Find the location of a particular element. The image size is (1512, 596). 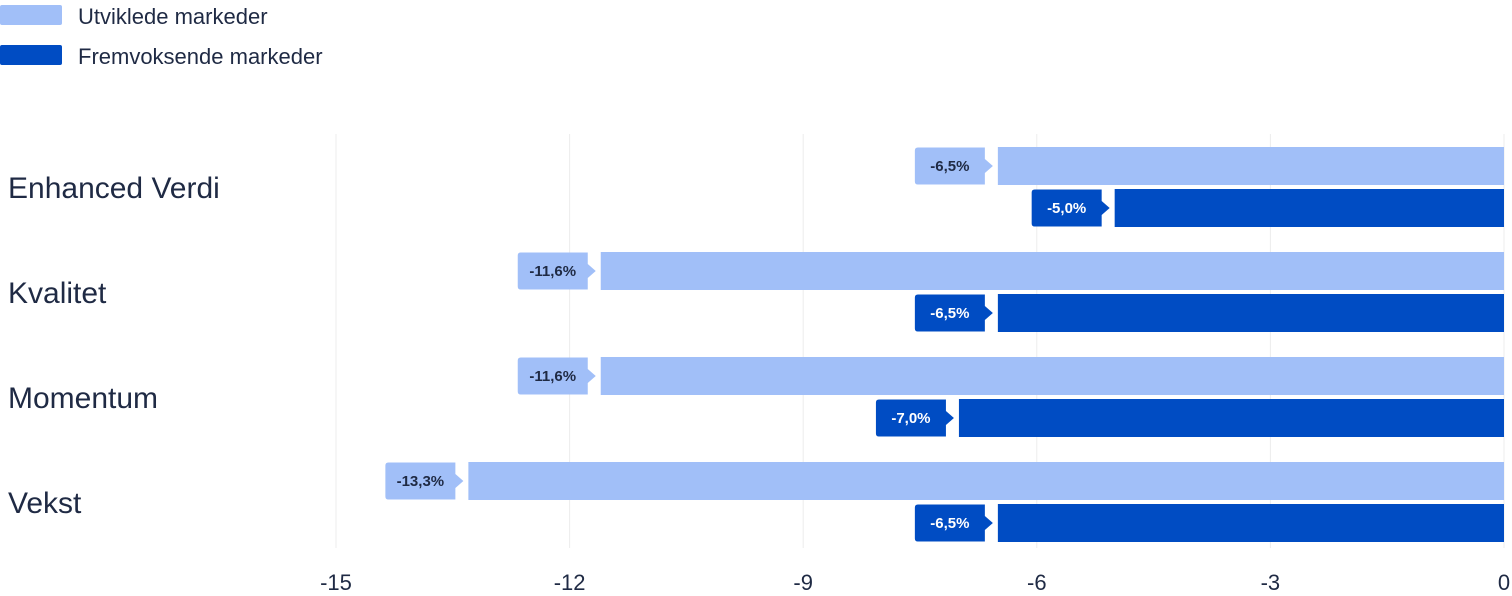

category-labels: Enhanced Verdi Kvalitet Momentum Vekst is located at coordinates (114, 346).